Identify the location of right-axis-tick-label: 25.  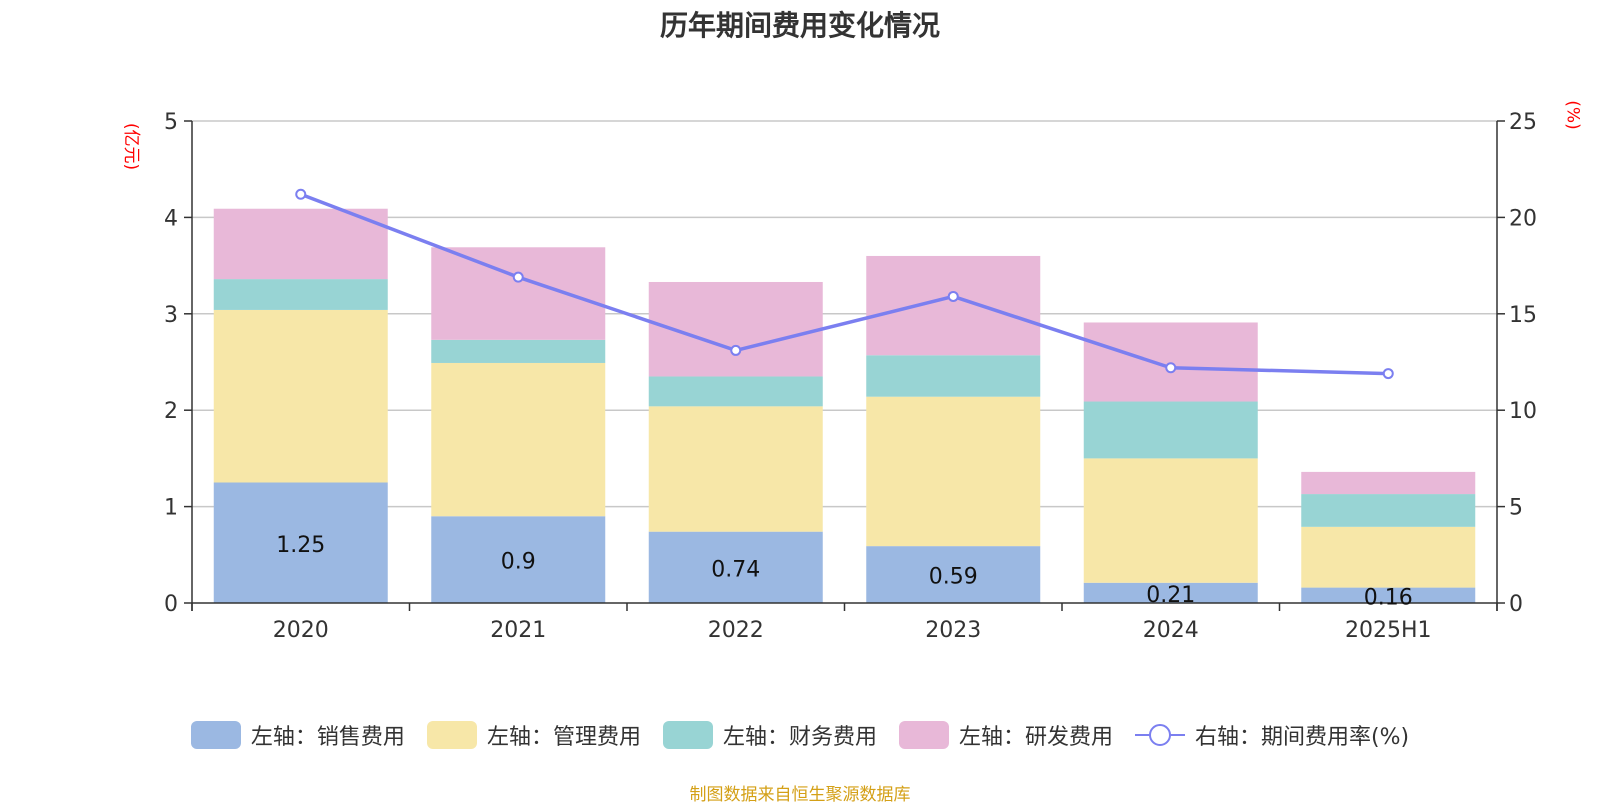
(1523, 122).